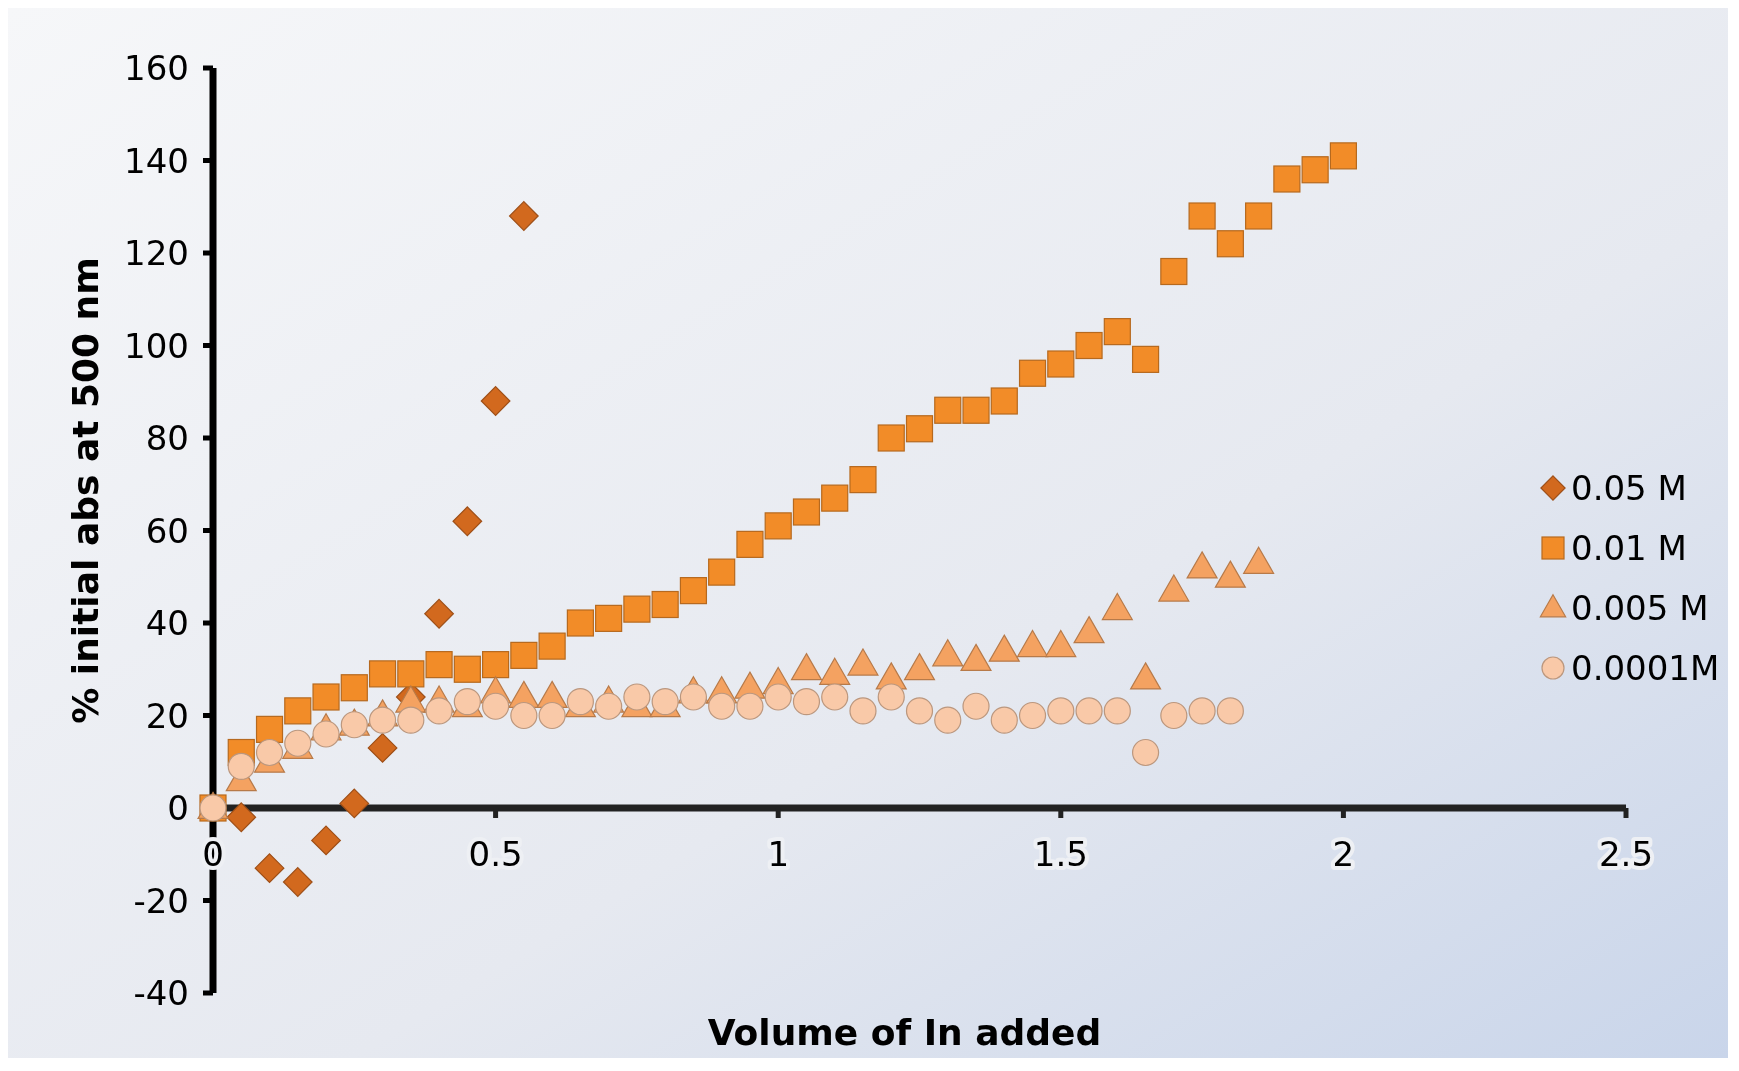 This screenshot has height=1071, width=1739. I want to click on y-tick-label: 80, so click(167, 438).